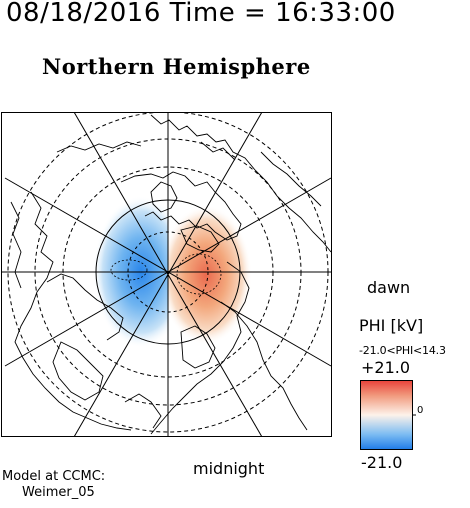 The image size is (470, 508). Describe the element at coordinates (54, 476) in the screenshot. I see `model-credit-line1: Model at CCMC:` at that location.